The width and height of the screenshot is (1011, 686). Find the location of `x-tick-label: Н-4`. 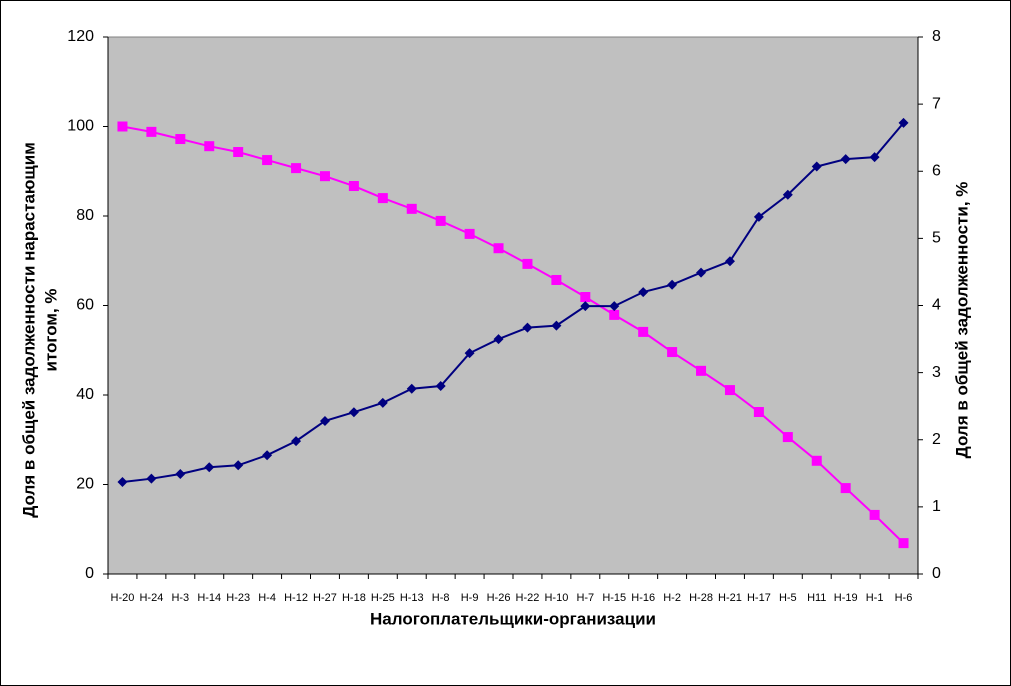

x-tick-label: Н-4 is located at coordinates (267, 598).